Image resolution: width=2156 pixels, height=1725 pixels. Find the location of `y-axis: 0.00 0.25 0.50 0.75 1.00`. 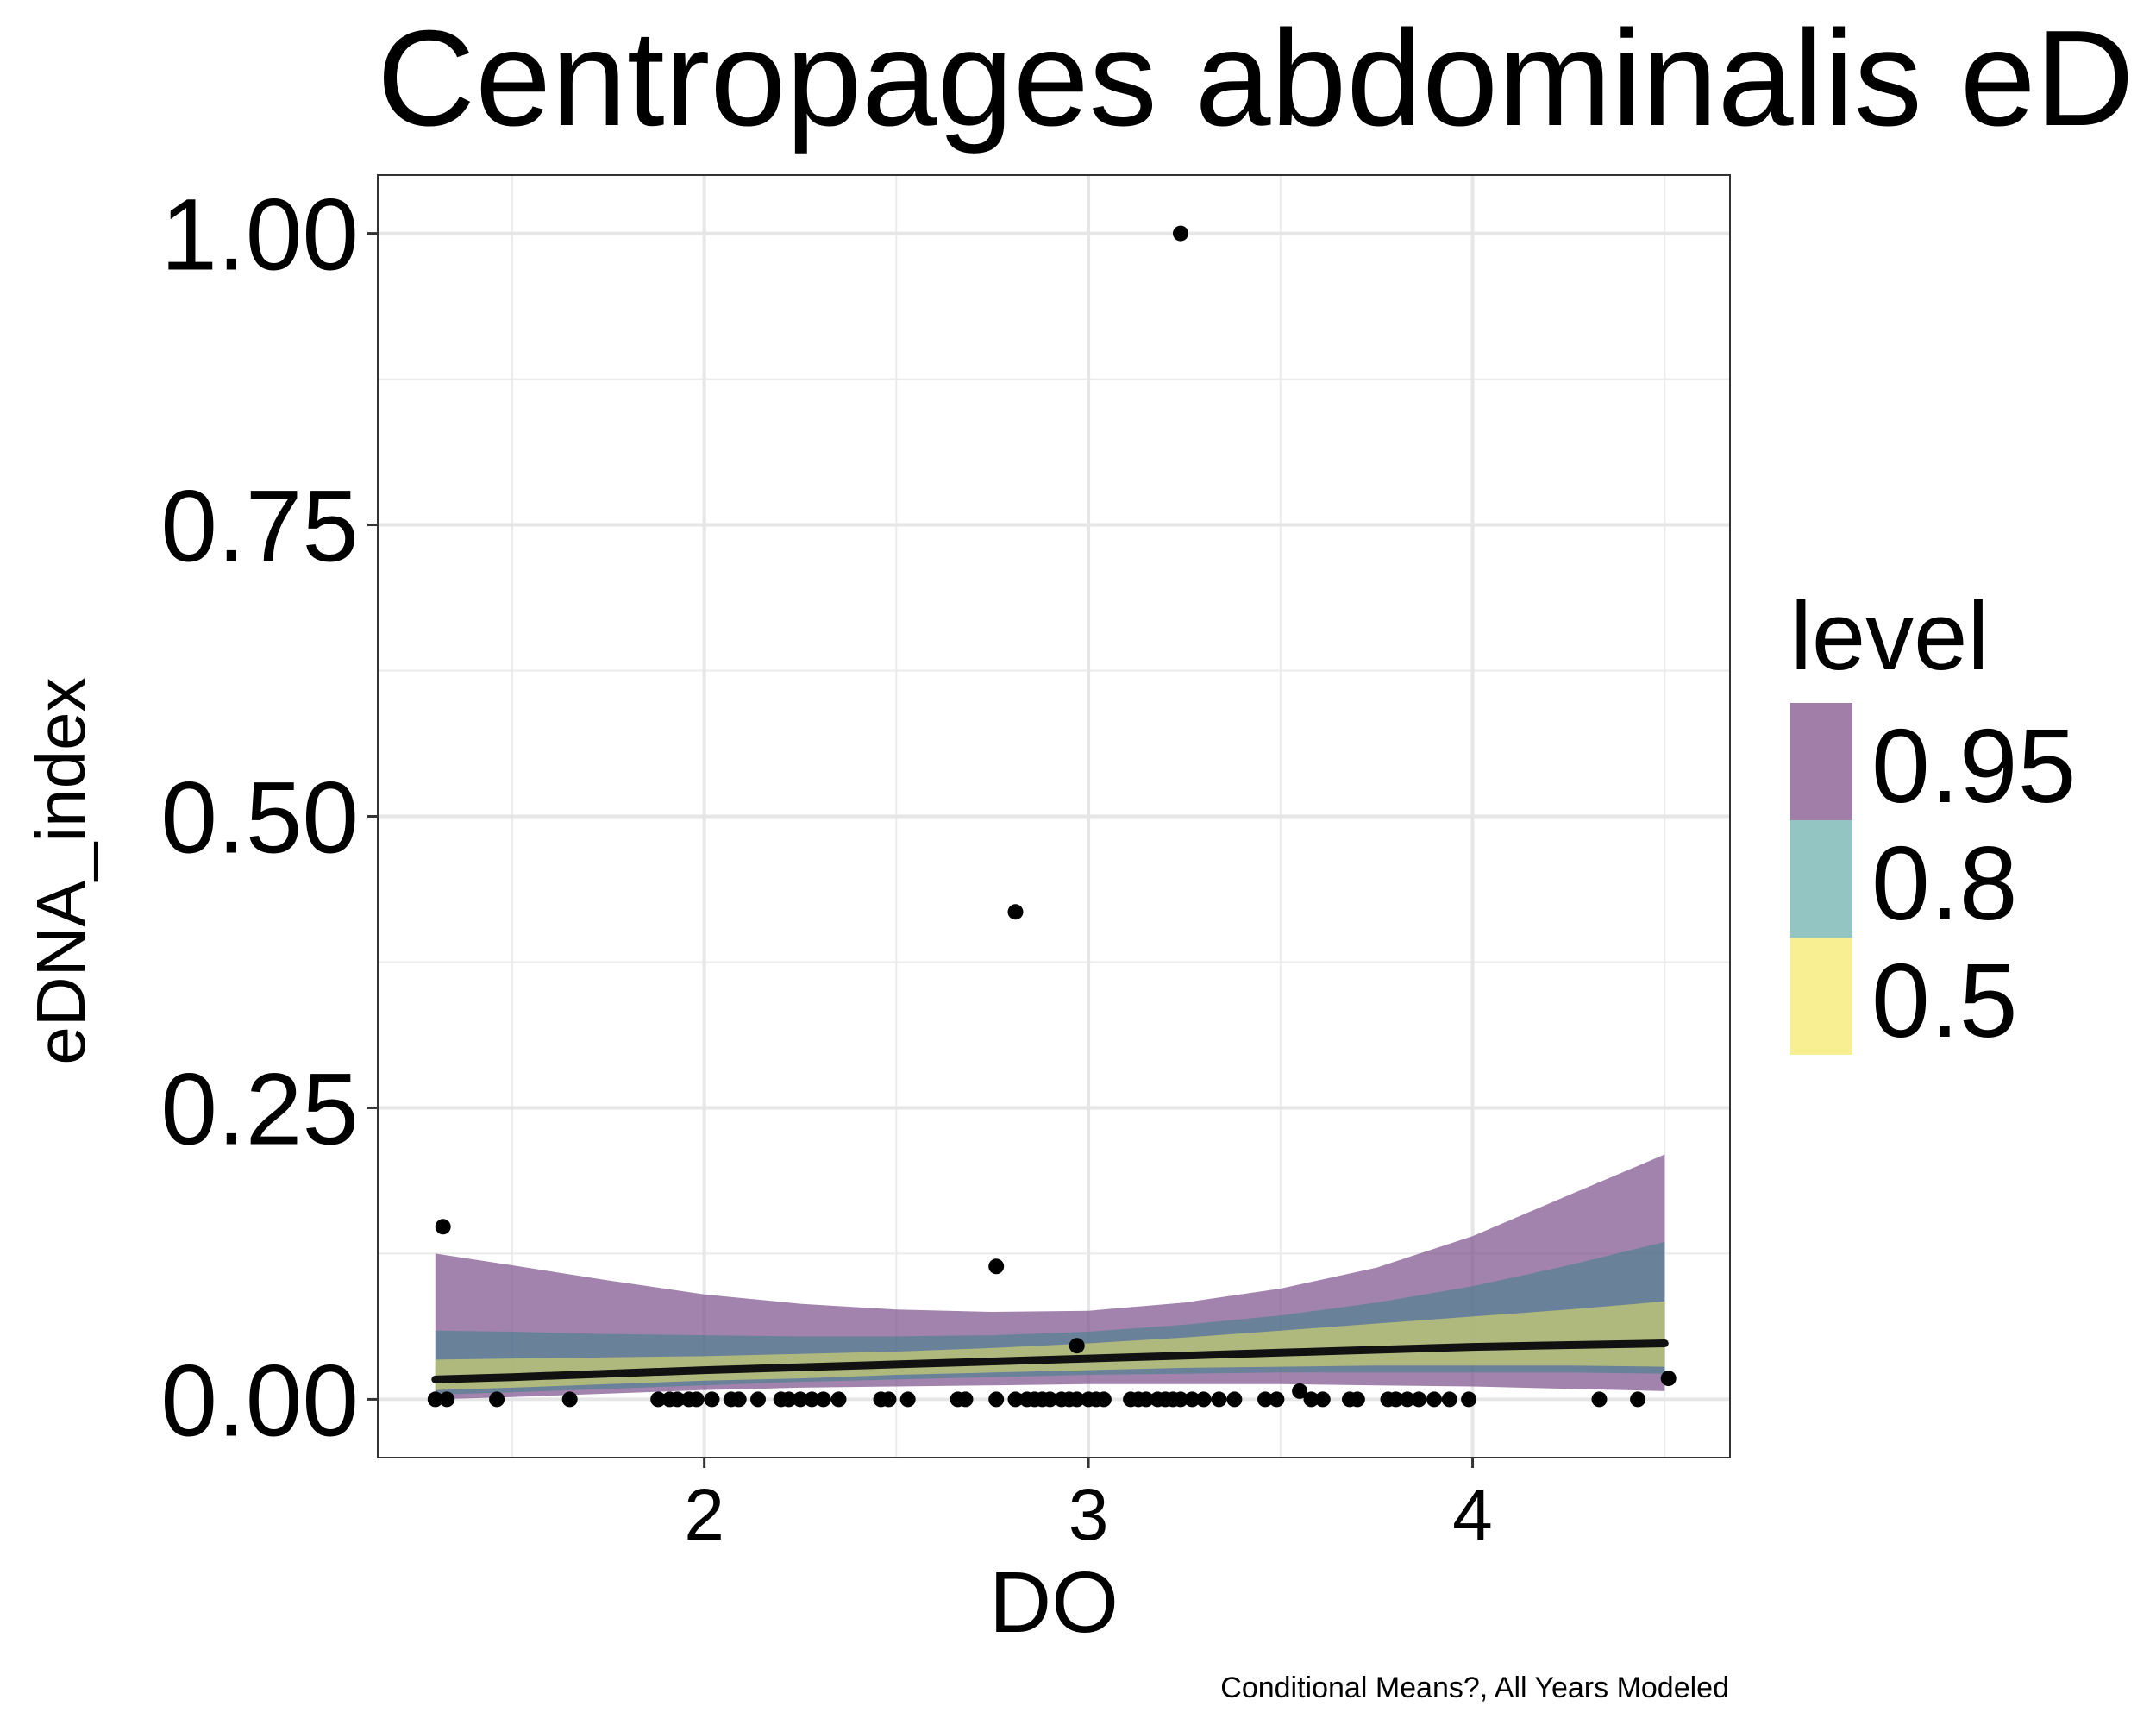

y-axis: 0.00 0.25 0.50 0.75 1.00 is located at coordinates (269, 819).